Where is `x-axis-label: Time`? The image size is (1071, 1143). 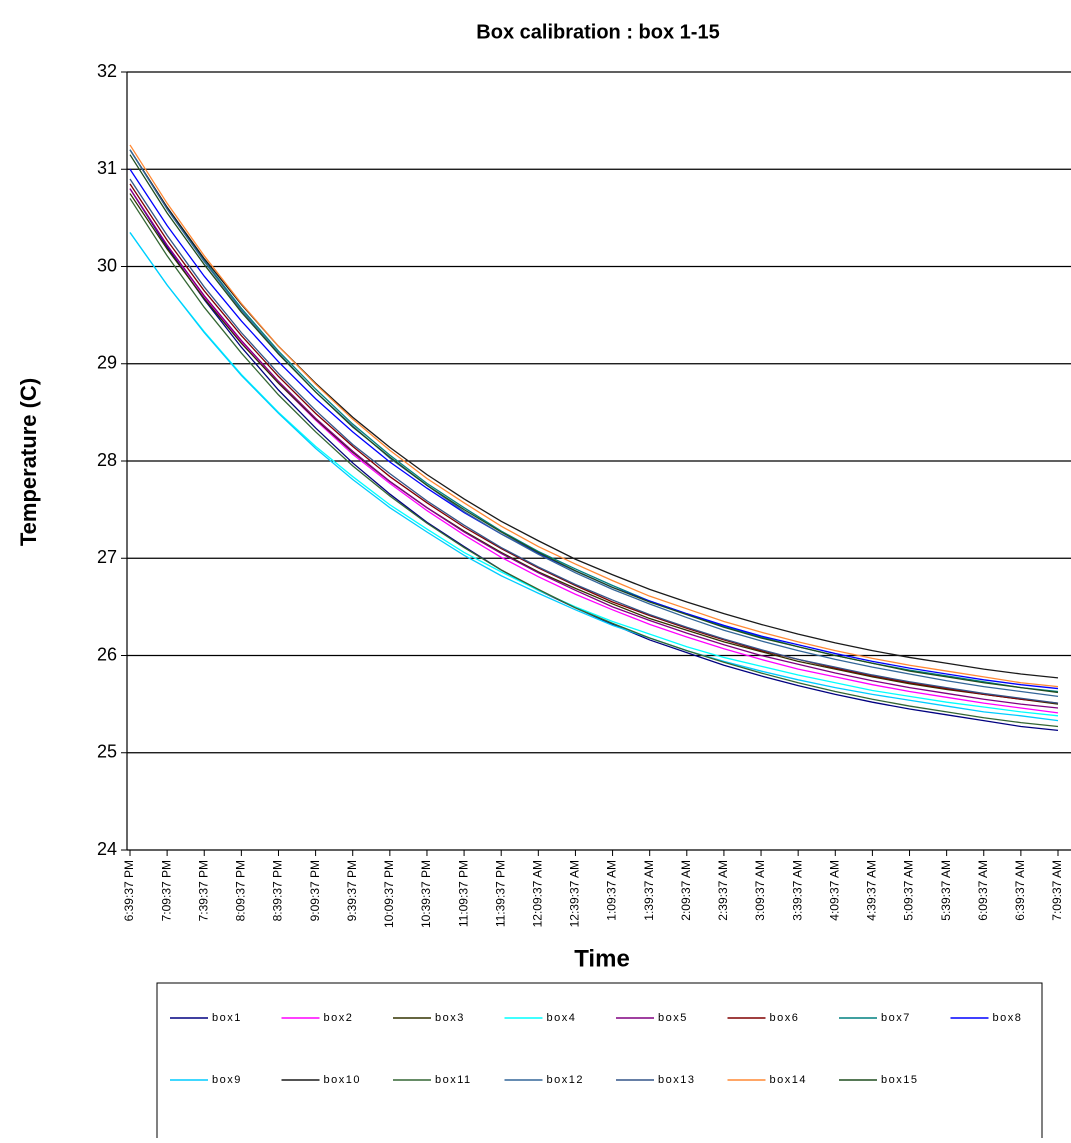 x-axis-label: Time is located at coordinates (602, 958).